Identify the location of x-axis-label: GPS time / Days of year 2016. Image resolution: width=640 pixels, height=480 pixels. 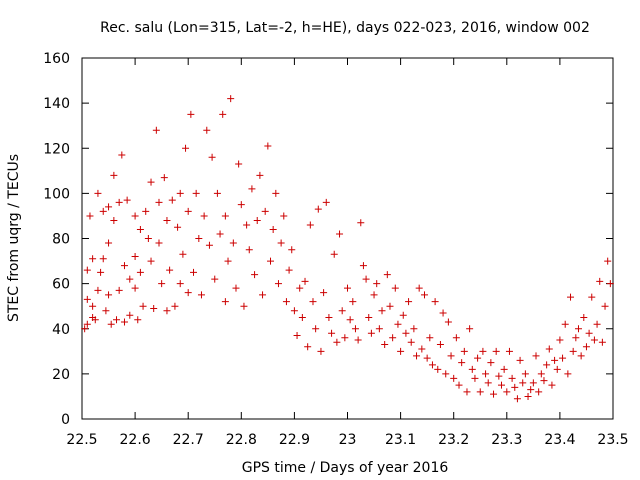
(345, 468).